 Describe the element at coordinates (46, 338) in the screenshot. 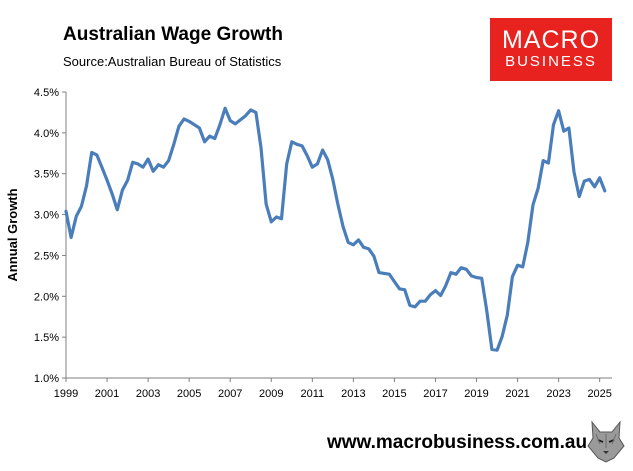

I see `y-tick-label: 1.5%` at that location.